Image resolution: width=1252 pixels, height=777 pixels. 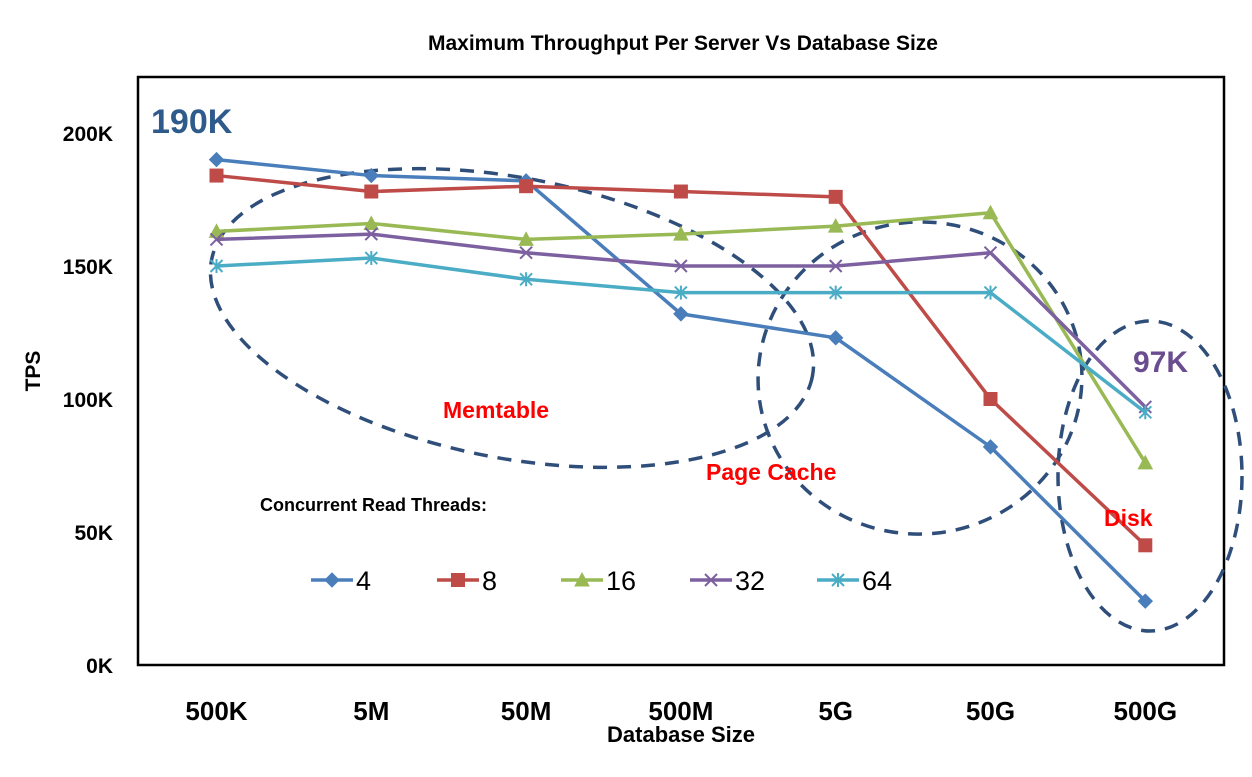 I want to click on legend-label-8: 8, so click(x=489, y=581).